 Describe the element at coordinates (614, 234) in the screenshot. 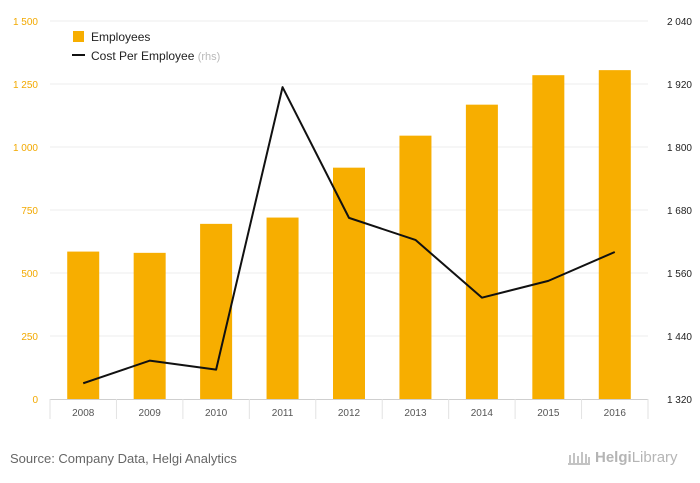

I see `bar-employees-2016` at that location.